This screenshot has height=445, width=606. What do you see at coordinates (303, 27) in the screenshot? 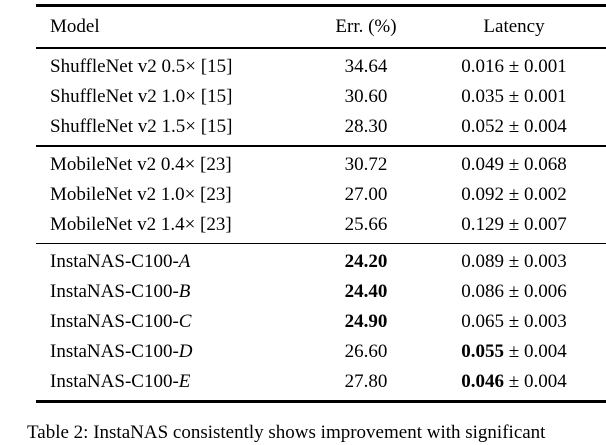
I see `table-header-row: Model Err. (%) Latency` at bounding box center [303, 27].